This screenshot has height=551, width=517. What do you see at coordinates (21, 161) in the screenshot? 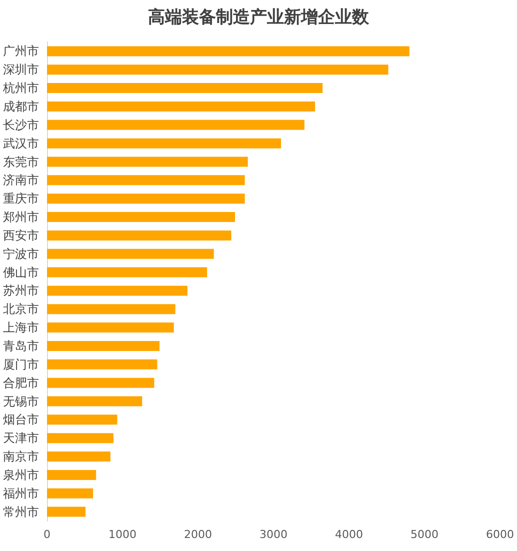
I see `y-tick-label: 东莞市` at bounding box center [21, 161].